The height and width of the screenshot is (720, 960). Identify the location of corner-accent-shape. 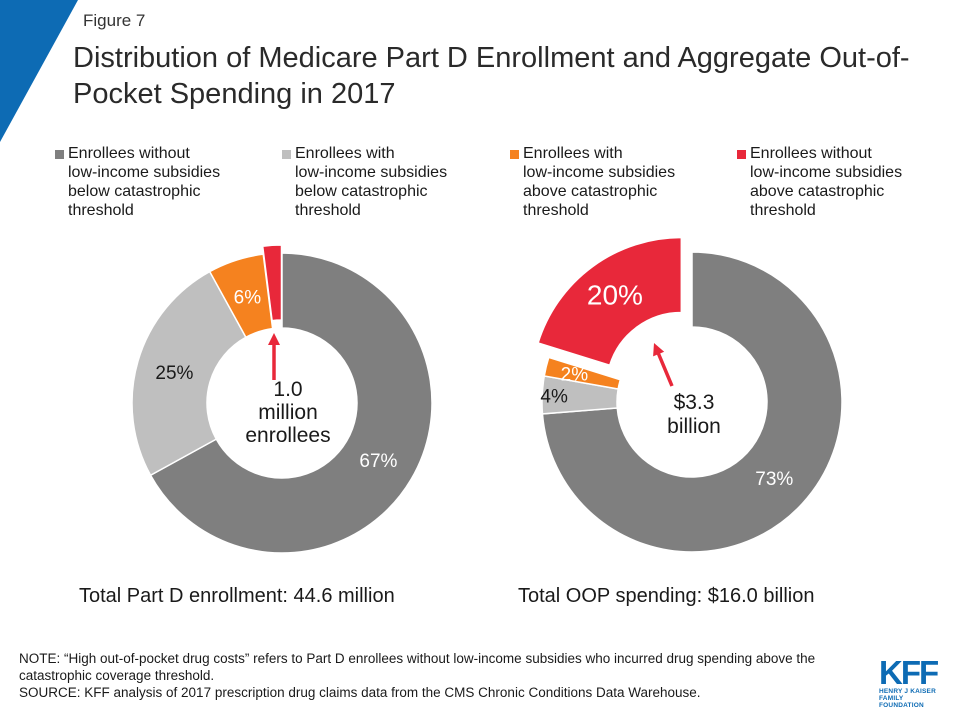
(39, 71).